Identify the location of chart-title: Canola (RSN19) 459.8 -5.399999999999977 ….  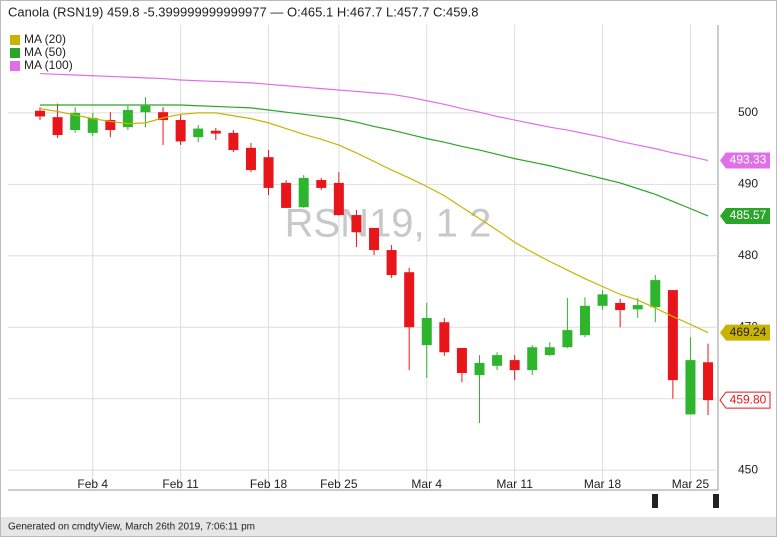
(243, 11).